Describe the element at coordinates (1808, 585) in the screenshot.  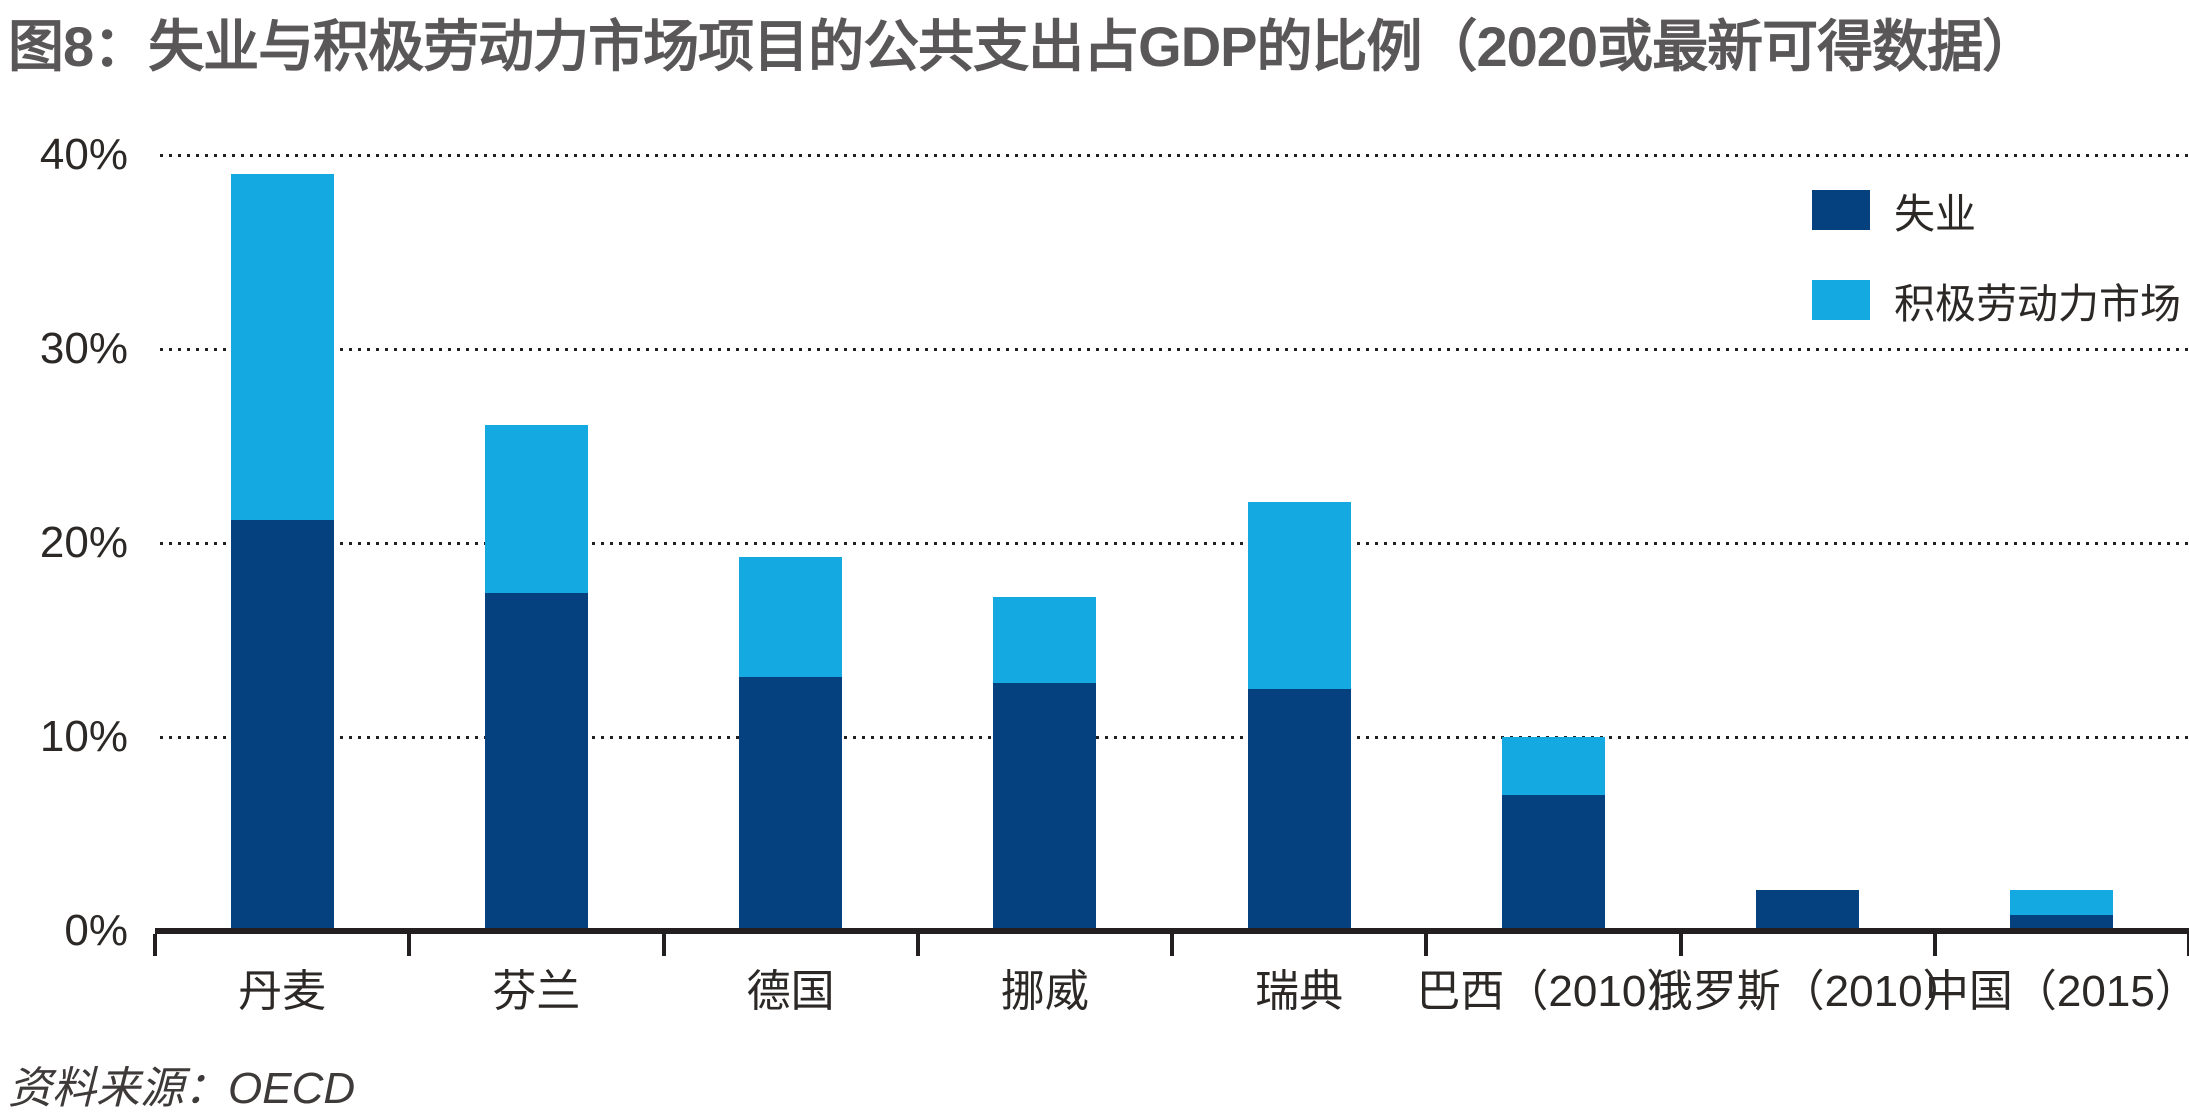
I see `bar-group: 俄罗斯（2010）` at that location.